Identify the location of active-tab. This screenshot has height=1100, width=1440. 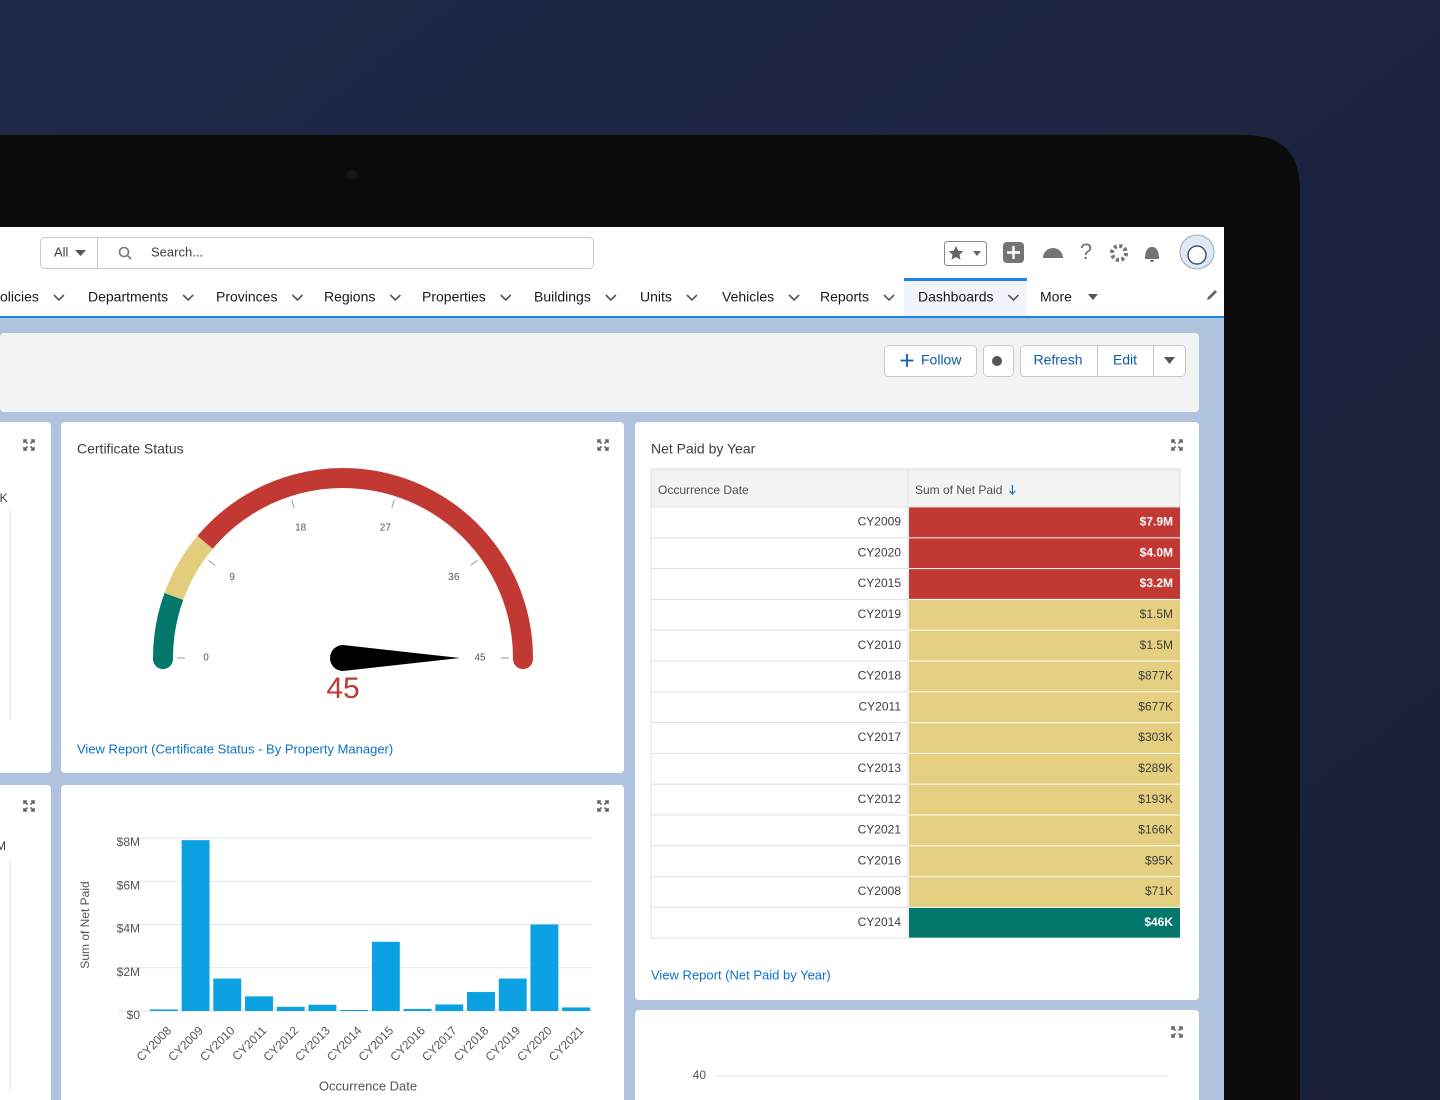
(965, 298).